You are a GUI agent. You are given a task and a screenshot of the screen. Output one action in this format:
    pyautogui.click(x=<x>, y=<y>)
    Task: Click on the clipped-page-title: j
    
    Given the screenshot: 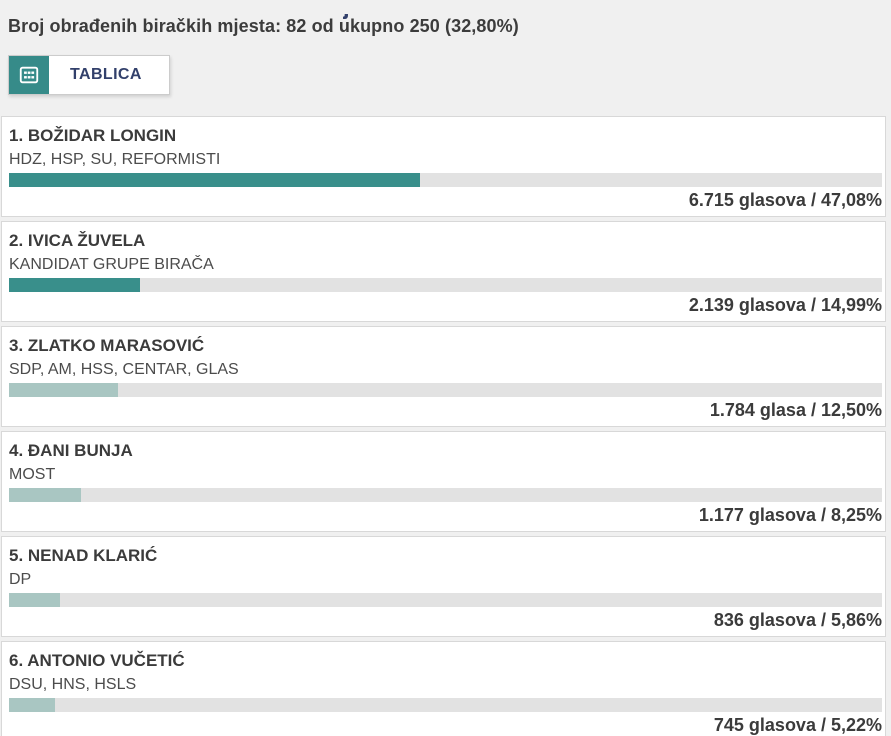 What is the action you would take?
    pyautogui.click(x=352, y=17)
    